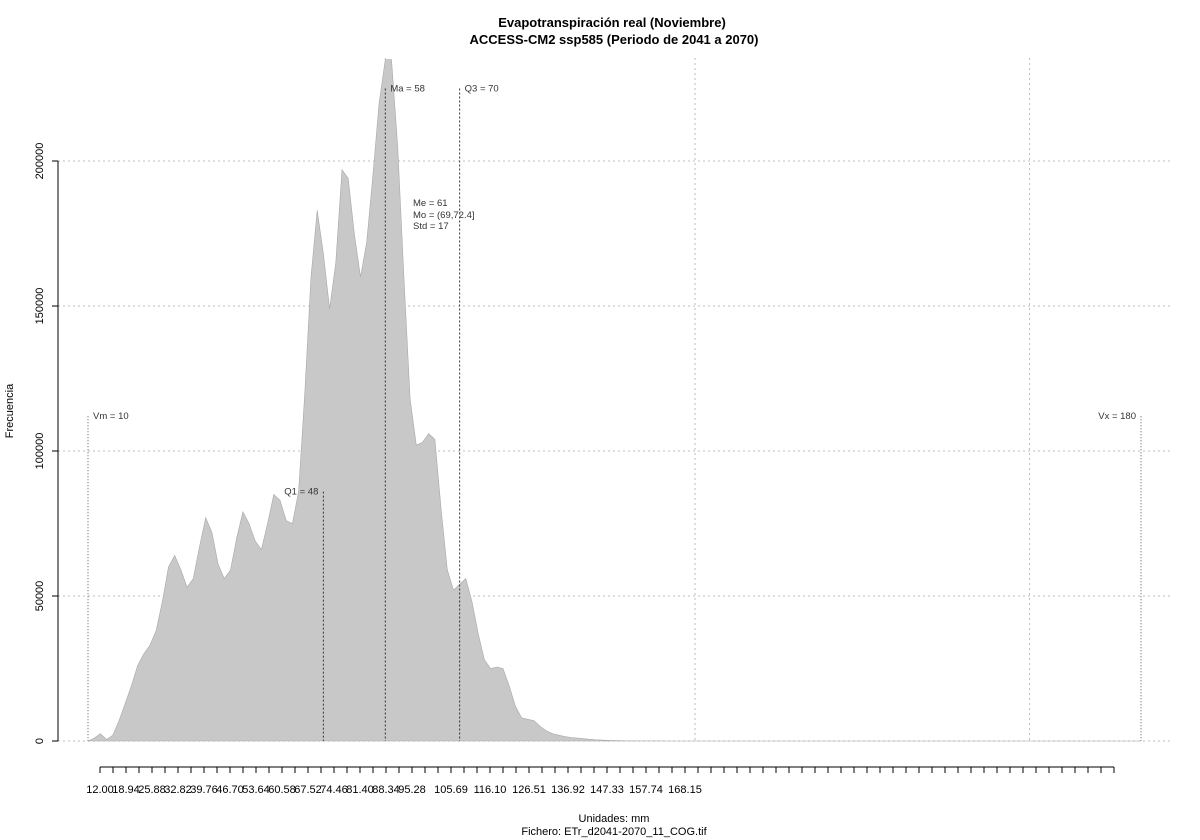 Image resolution: width=1200 pixels, height=840 pixels. What do you see at coordinates (126, 790) in the screenshot?
I see `x-tick-label-1: 18.94` at bounding box center [126, 790].